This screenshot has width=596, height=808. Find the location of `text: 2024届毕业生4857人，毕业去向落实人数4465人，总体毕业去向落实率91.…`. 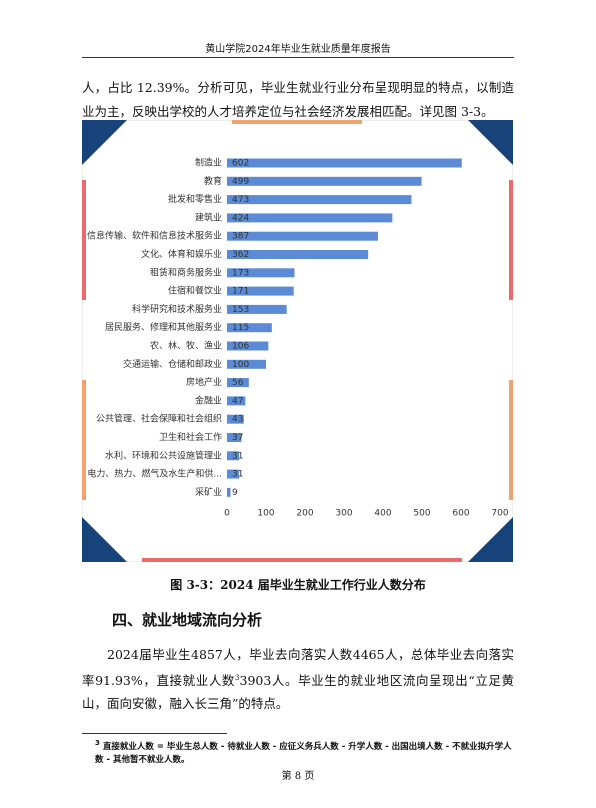

text: 2024届毕业生4857人，毕业去向落实人数4465人，总体毕业去向落实率91.… is located at coordinates (298, 667).